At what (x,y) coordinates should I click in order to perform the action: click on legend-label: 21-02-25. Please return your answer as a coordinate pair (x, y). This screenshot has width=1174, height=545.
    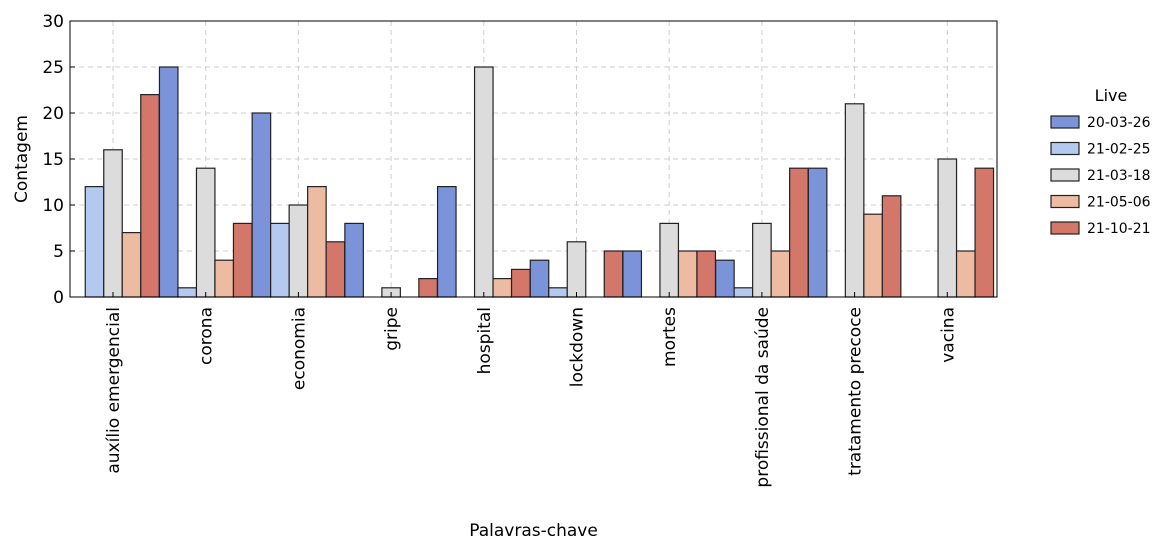
    Looking at the image, I should click on (1119, 150).